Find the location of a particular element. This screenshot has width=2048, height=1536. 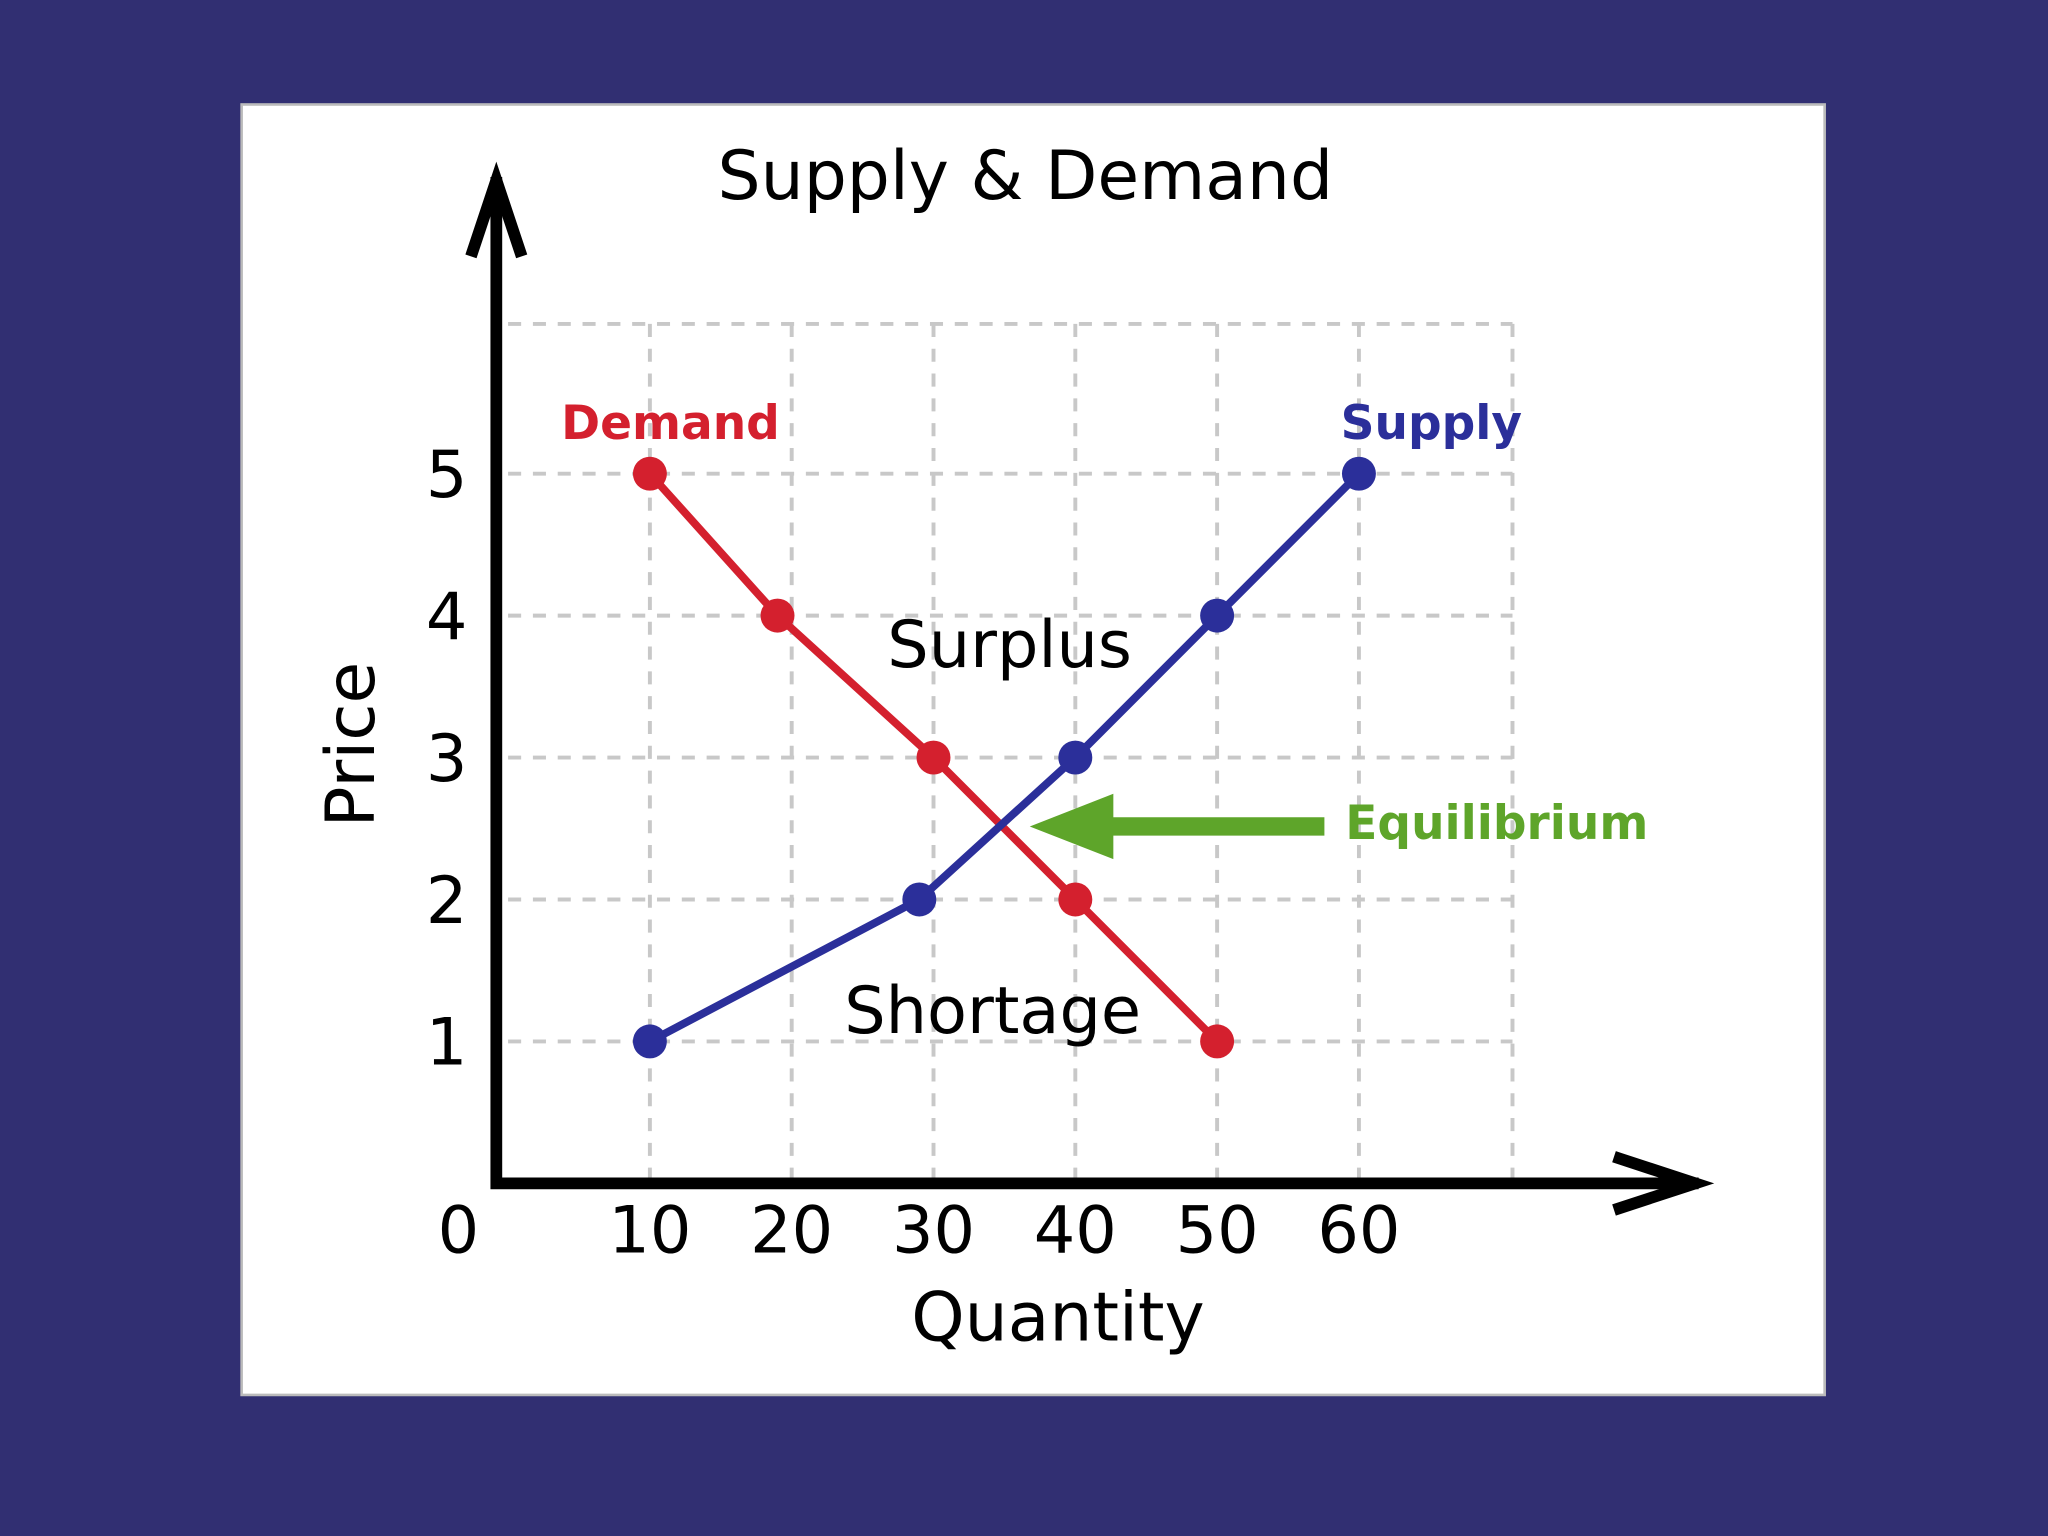

x-tick-label: 40 is located at coordinates (1075, 1230).